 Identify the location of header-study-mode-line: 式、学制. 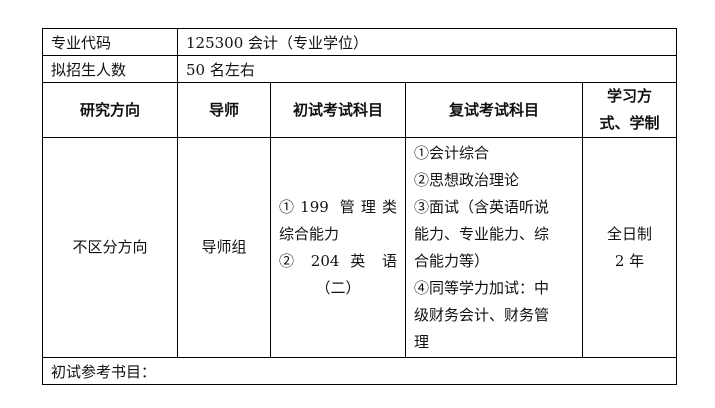
(629, 123).